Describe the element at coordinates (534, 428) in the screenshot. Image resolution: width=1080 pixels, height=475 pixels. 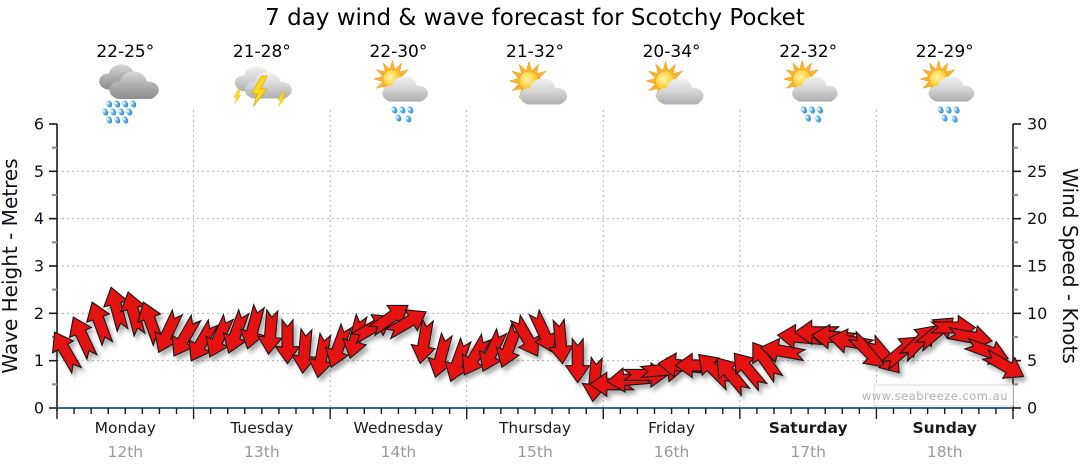
I see `day-name-label: Thursday` at that location.